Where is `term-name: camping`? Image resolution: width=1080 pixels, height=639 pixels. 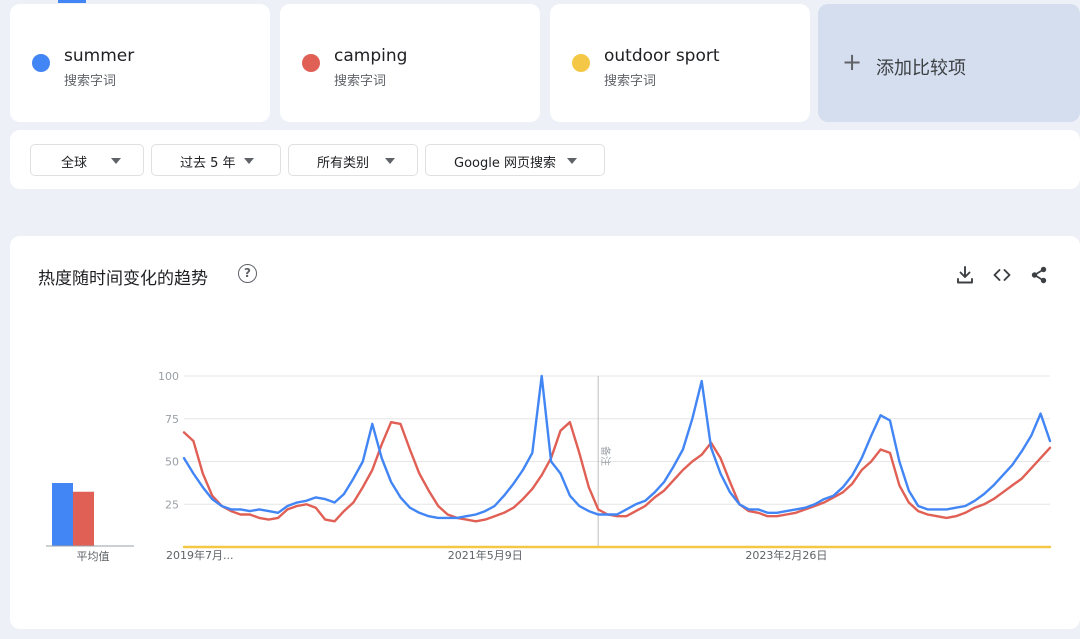 term-name: camping is located at coordinates (371, 56).